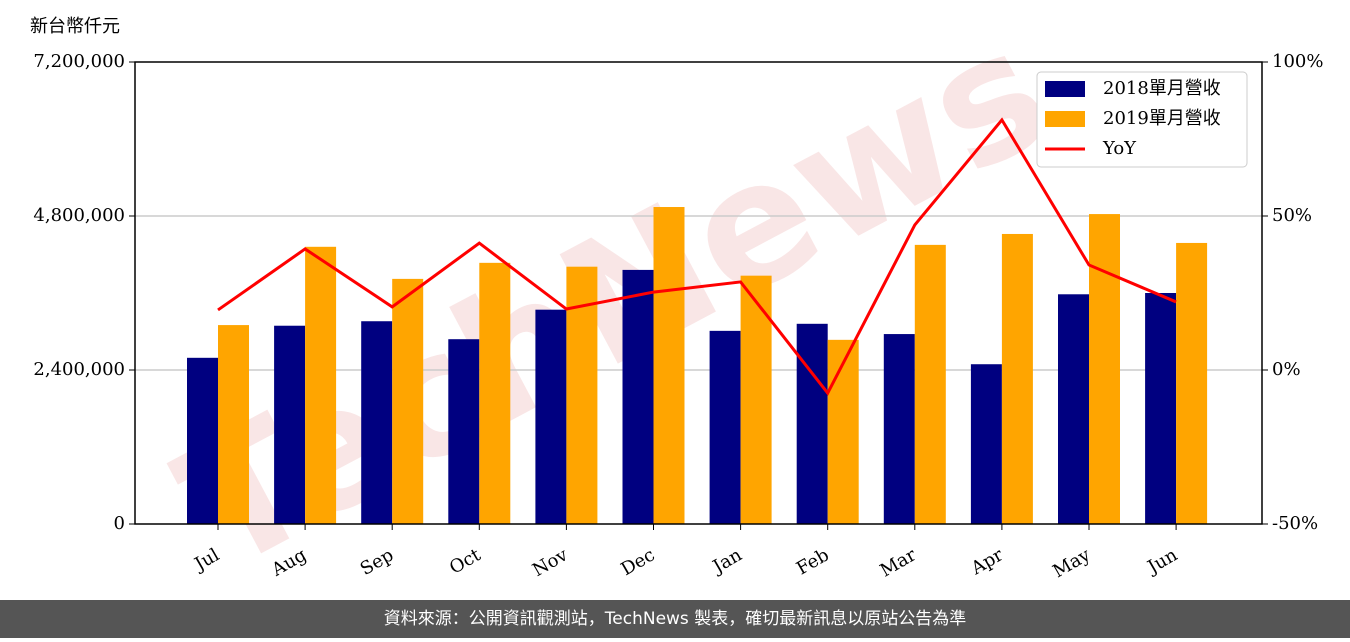 Image resolution: width=1350 pixels, height=642 pixels. Describe the element at coordinates (813, 561) in the screenshot. I see `x-tick-label: Feb` at that location.